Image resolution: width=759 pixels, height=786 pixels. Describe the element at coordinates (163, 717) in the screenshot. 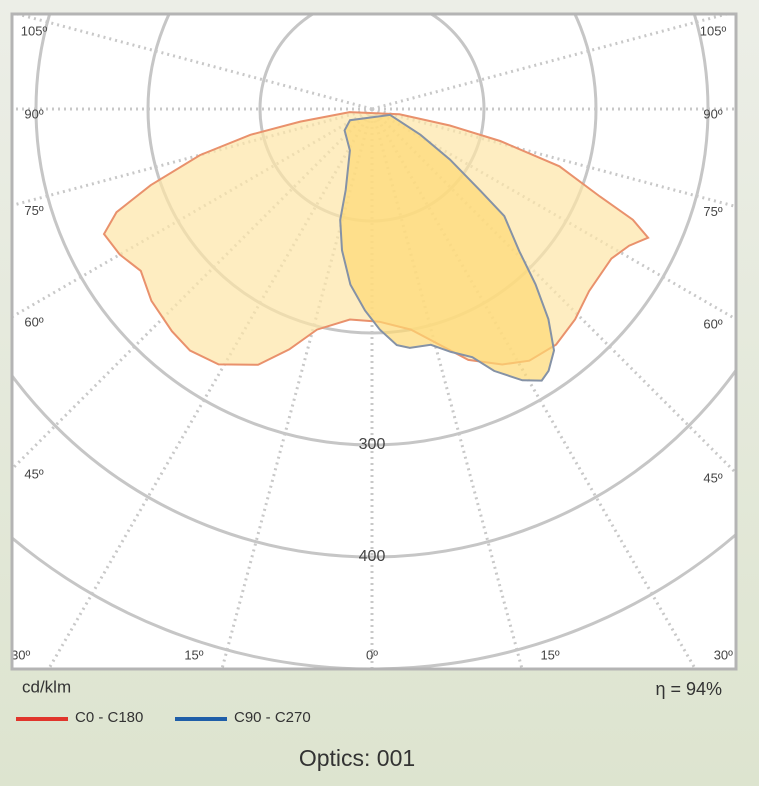

I see `legend: C0 - C180 C90 - C270` at that location.